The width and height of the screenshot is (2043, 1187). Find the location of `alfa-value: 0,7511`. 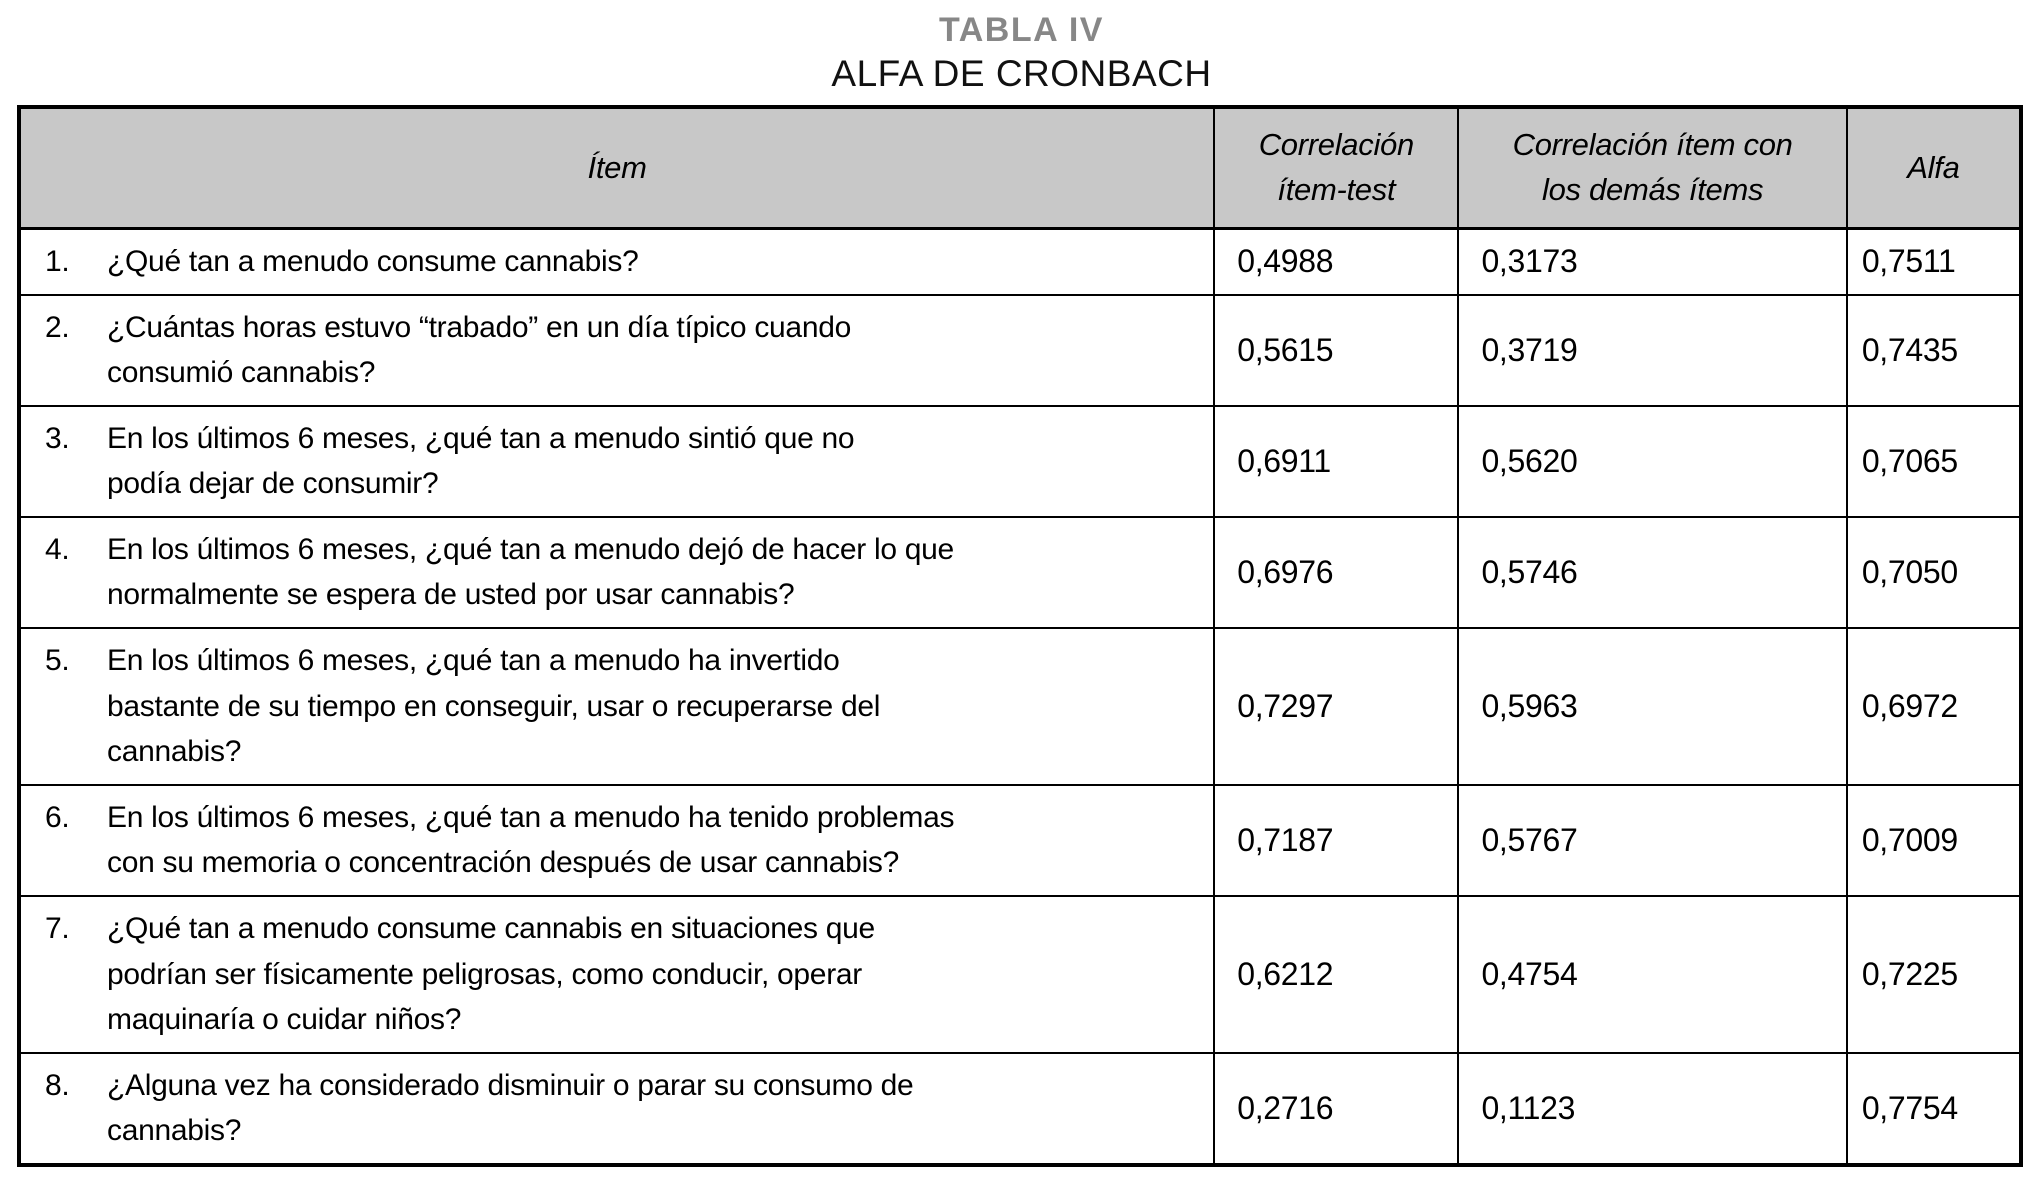

alfa-value: 0,7511 is located at coordinates (1934, 261).